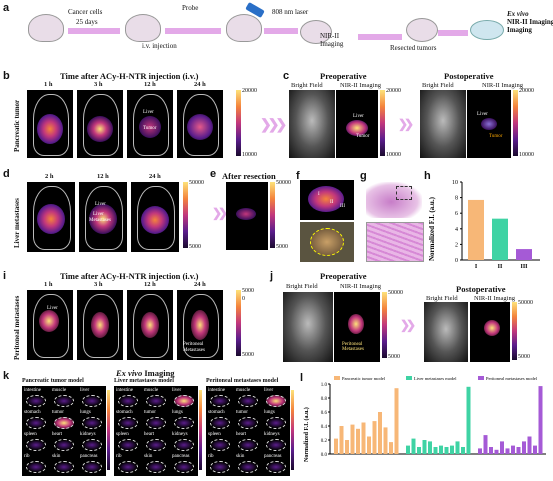  I want to click on panel-j-scale2-min: 5000, so click(524, 357).